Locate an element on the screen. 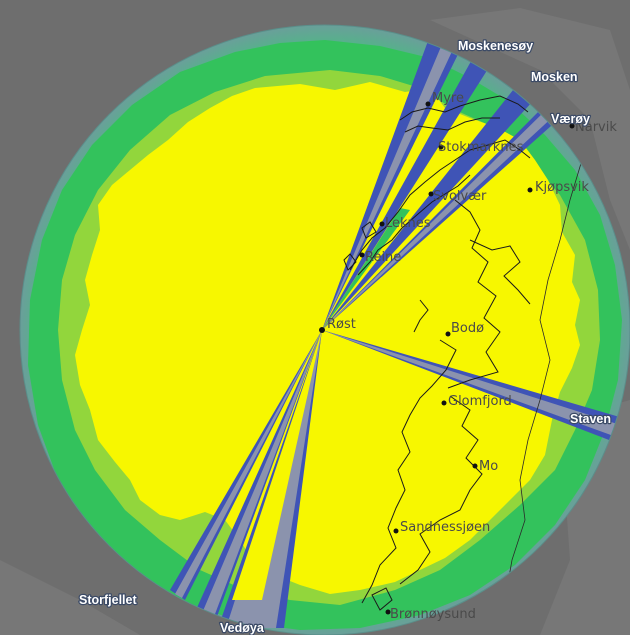 Image resolution: width=630 pixels, height=635 pixels. reine-label: Reine is located at coordinates (383, 257).